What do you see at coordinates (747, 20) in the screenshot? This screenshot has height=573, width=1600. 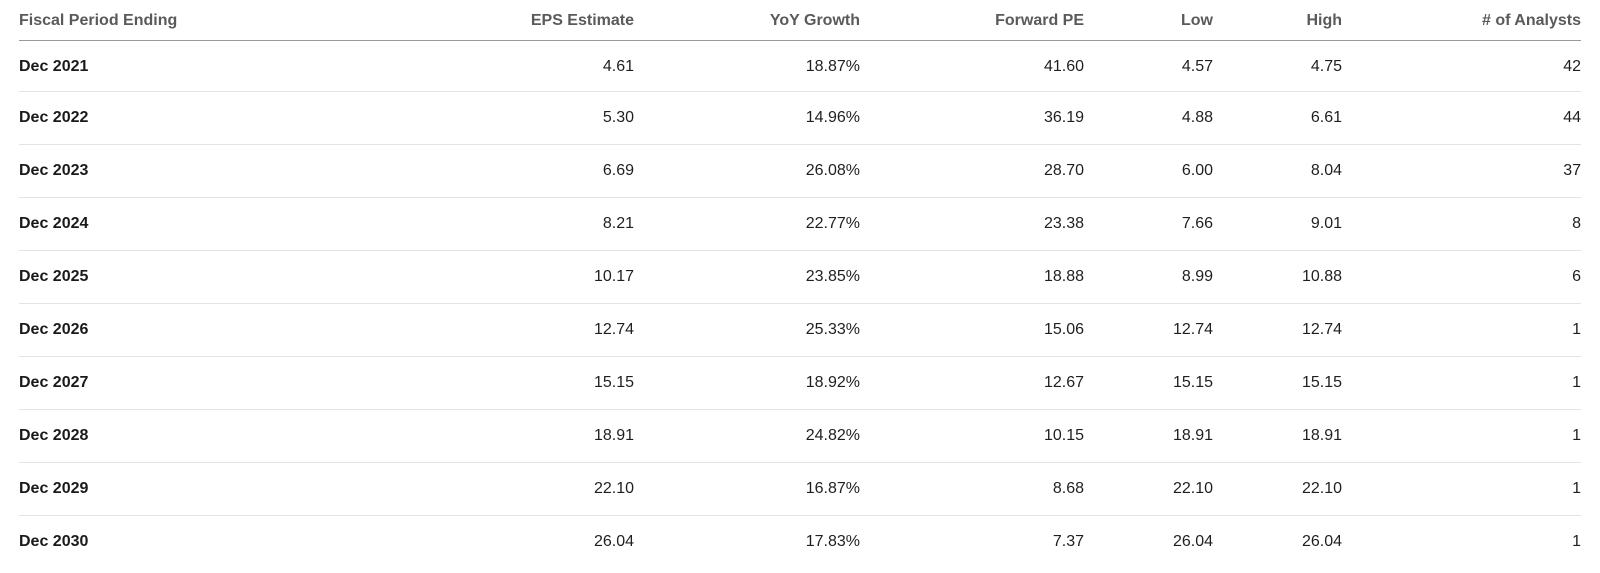 I see `header-yoy-growth: YoY Growth` at bounding box center [747, 20].